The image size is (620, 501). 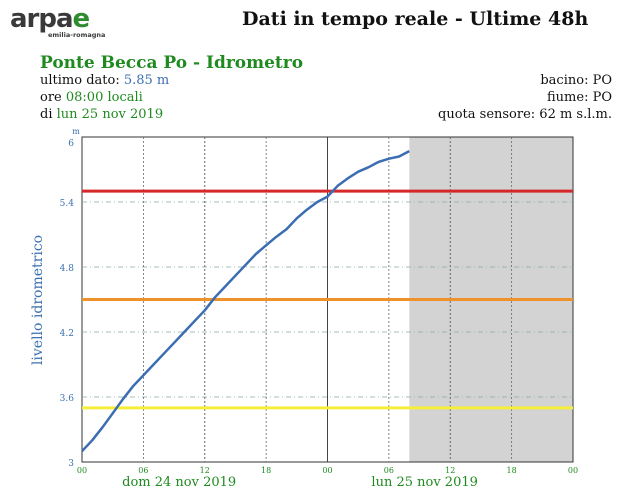 What do you see at coordinates (67, 204) in the screenshot?
I see `y-tick-label: 5.4` at bounding box center [67, 204].